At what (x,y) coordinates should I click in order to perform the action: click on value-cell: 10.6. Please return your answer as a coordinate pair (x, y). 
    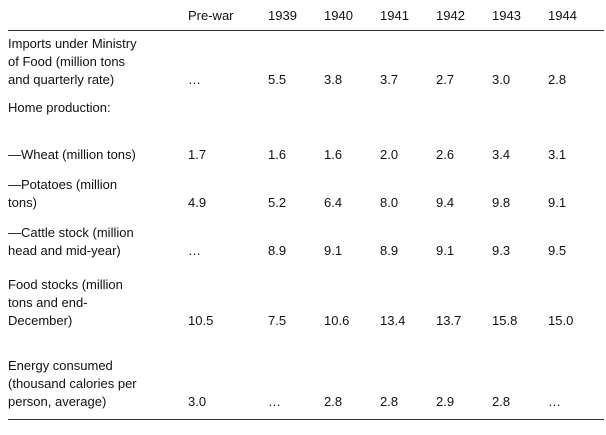
    Looking at the image, I should click on (337, 320).